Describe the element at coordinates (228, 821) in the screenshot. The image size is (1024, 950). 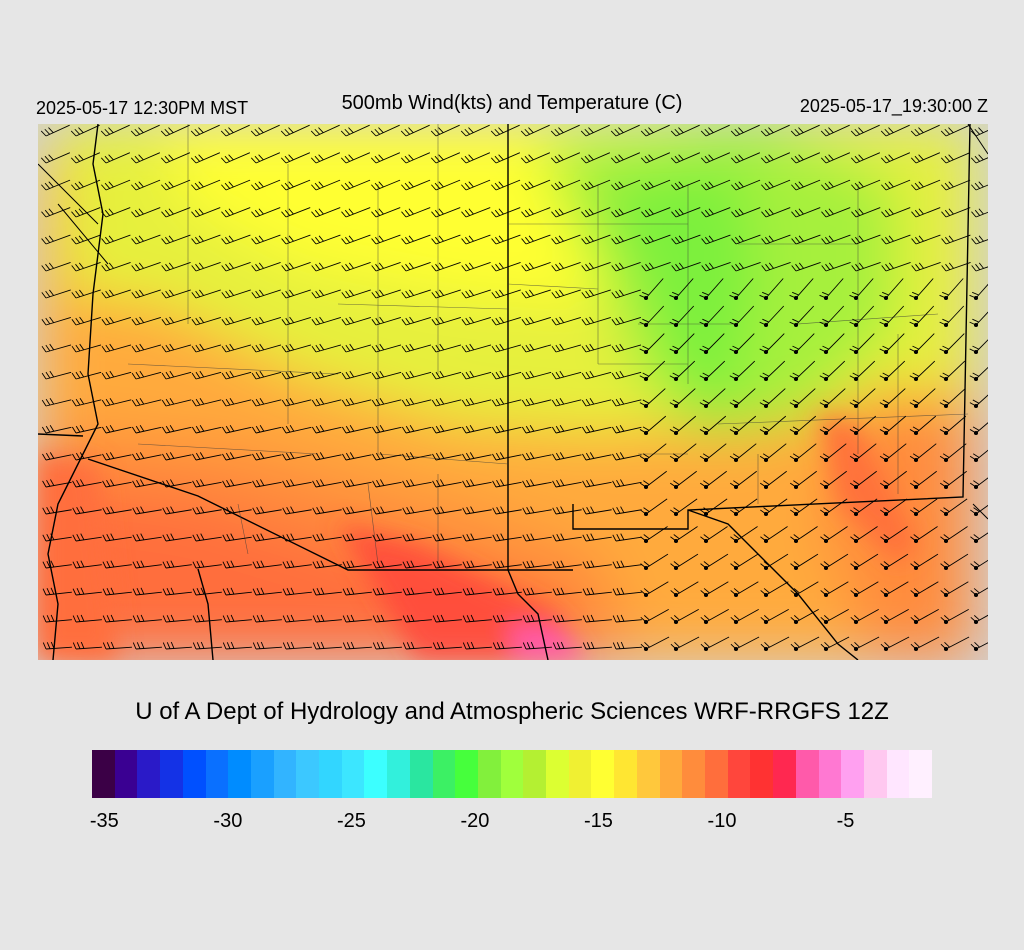
I see `colorbar-tick-label: -30` at that location.